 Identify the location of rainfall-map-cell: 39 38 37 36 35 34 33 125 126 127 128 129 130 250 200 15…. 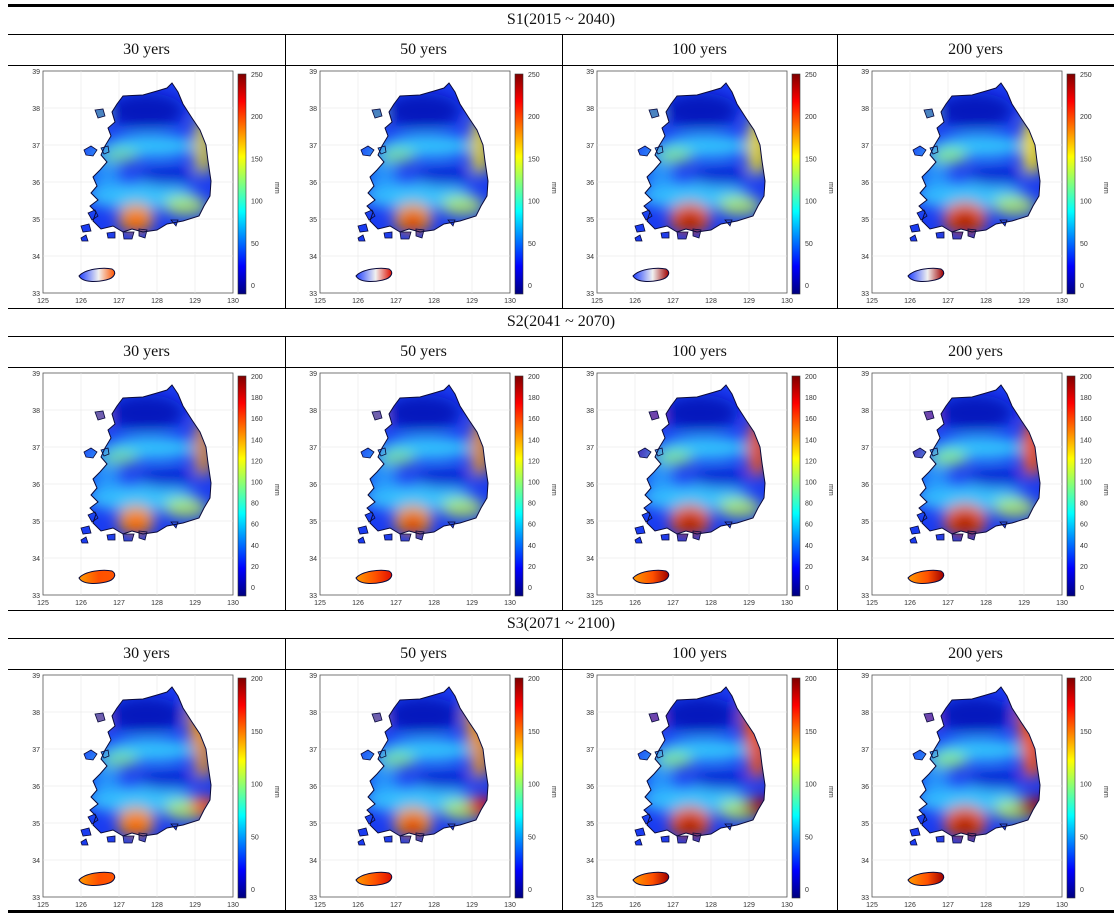
(423, 187).